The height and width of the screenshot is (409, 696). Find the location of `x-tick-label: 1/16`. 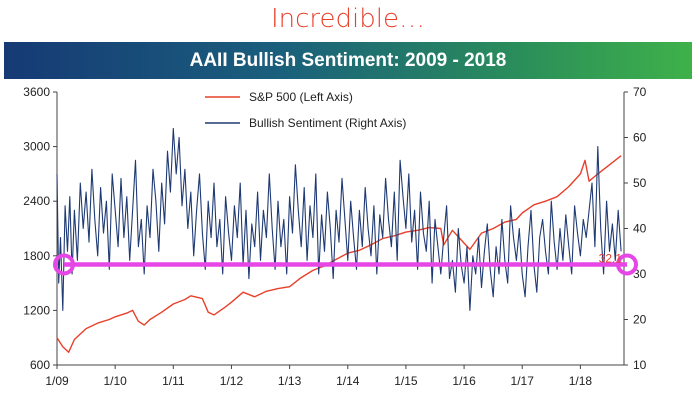

x-tick-label: 1/16 is located at coordinates (464, 381).